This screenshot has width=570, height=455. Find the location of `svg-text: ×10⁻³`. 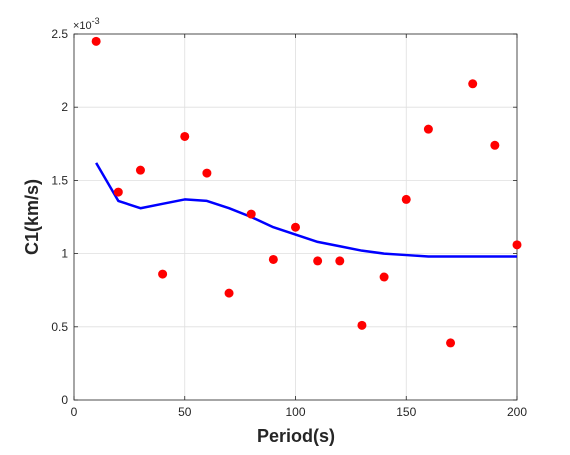

svg-text: ×10⁻³ is located at coordinates (86, 24).